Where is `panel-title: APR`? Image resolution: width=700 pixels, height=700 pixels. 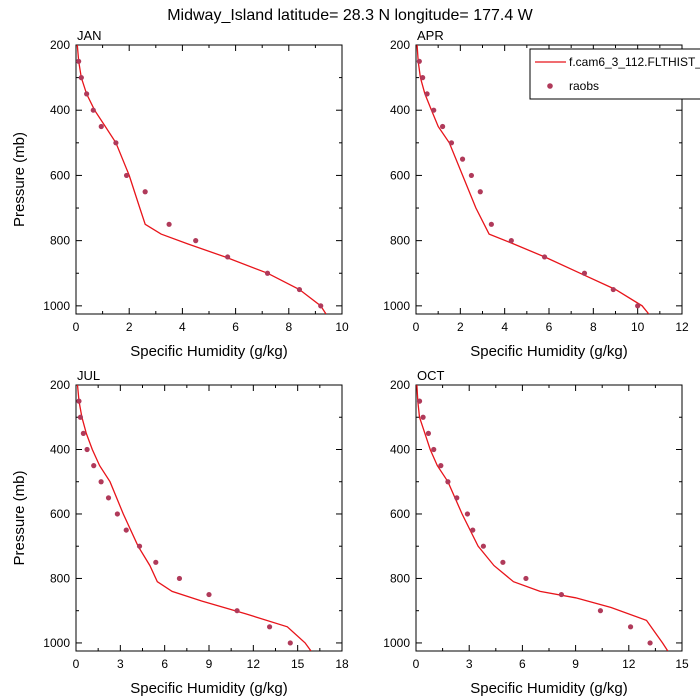 panel-title: APR is located at coordinates (430, 35).